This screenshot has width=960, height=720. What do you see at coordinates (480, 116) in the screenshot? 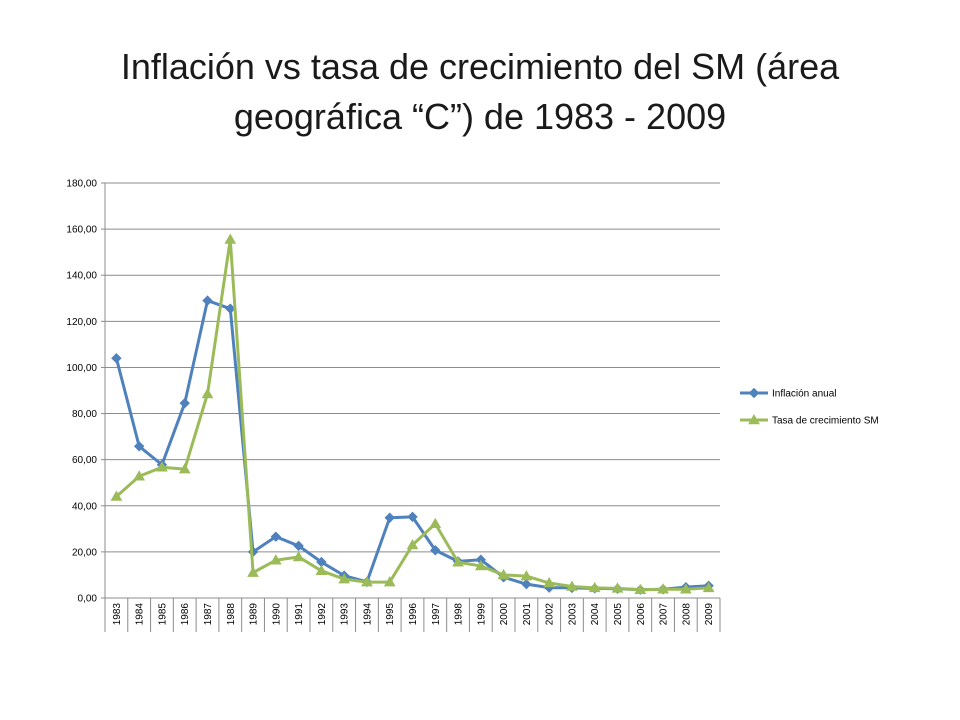
I see `chart-title-line-2: geográfica “C”) de 1983 - 2009` at bounding box center [480, 116].